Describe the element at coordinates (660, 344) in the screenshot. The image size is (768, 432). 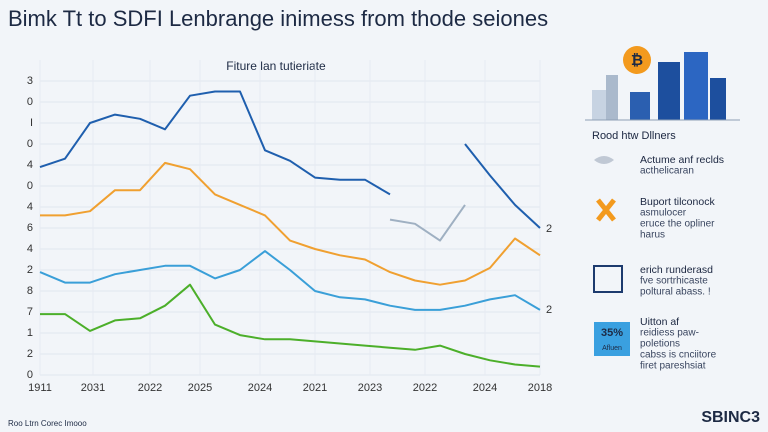
I see `sidebar-text: poletions` at that location.